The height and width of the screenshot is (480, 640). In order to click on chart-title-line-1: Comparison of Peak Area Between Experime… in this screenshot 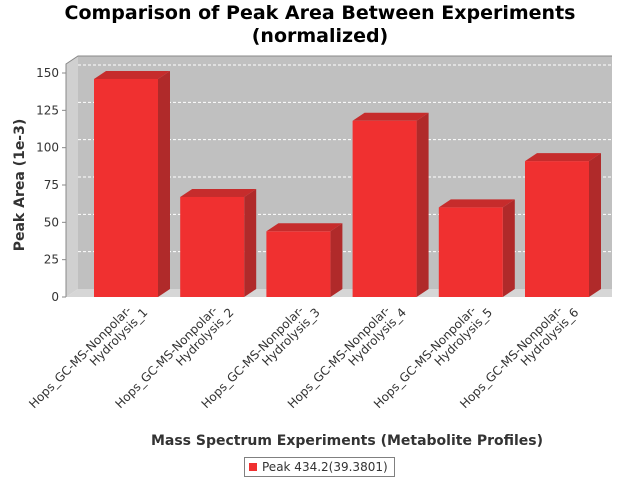, I will do `click(320, 13)`.